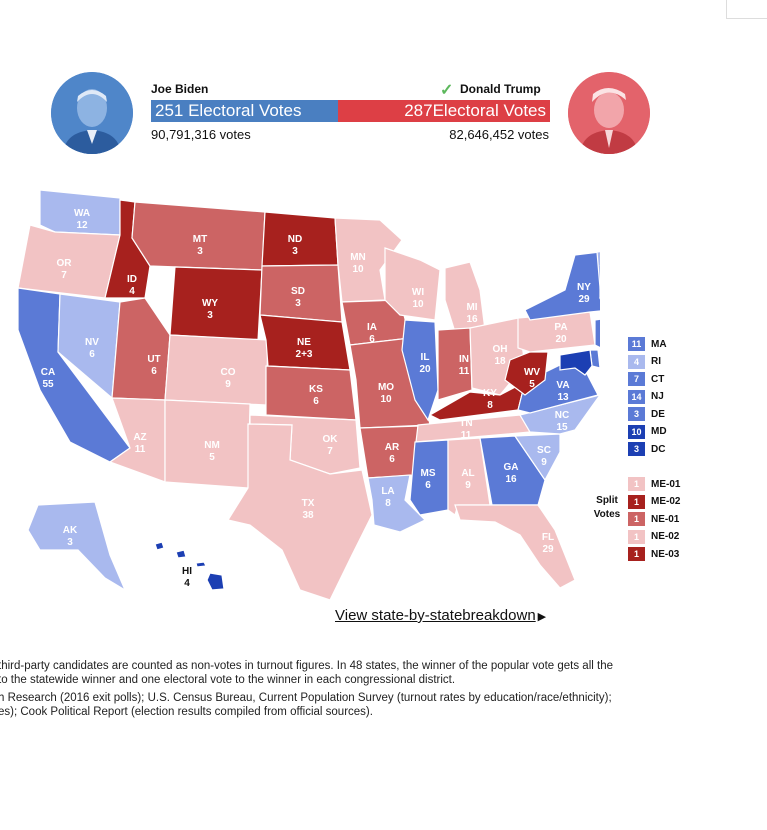 The height and width of the screenshot is (830, 767). What do you see at coordinates (544, 450) in the screenshot?
I see `state-label-SC: SC` at bounding box center [544, 450].